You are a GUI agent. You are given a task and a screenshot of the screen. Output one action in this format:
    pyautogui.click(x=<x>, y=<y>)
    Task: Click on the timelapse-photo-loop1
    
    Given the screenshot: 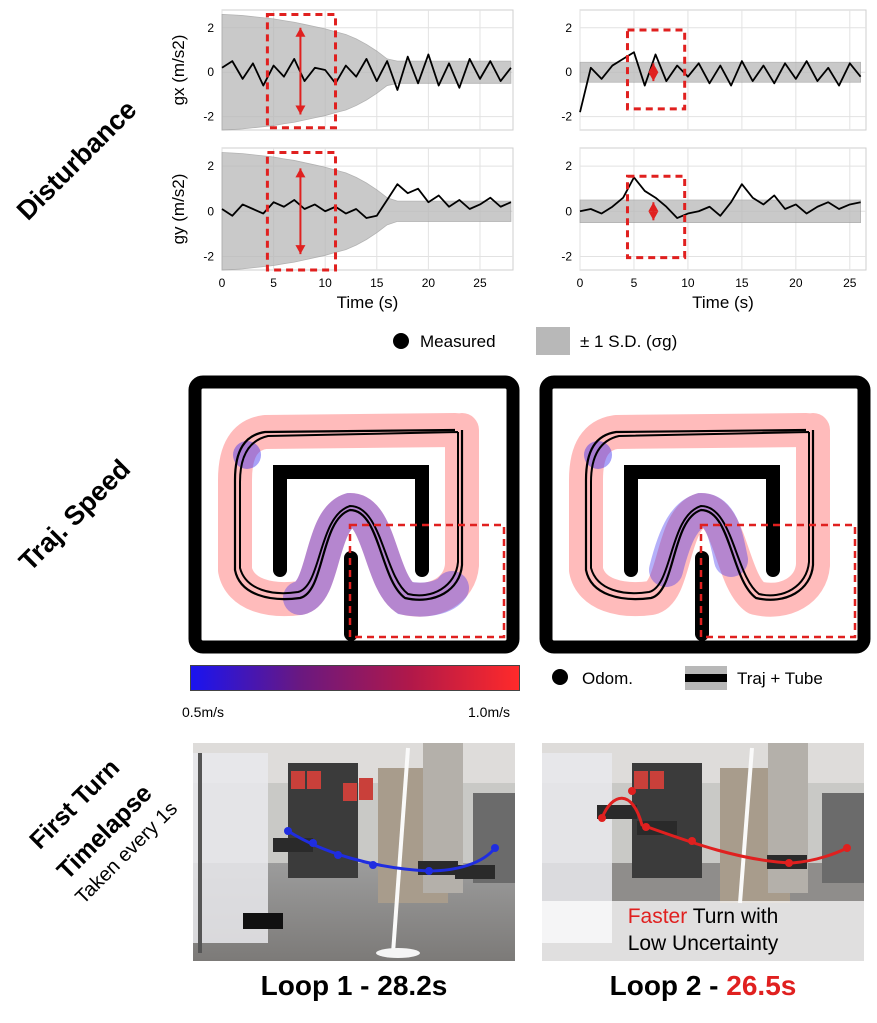 What is the action you would take?
    pyautogui.click(x=354, y=852)
    